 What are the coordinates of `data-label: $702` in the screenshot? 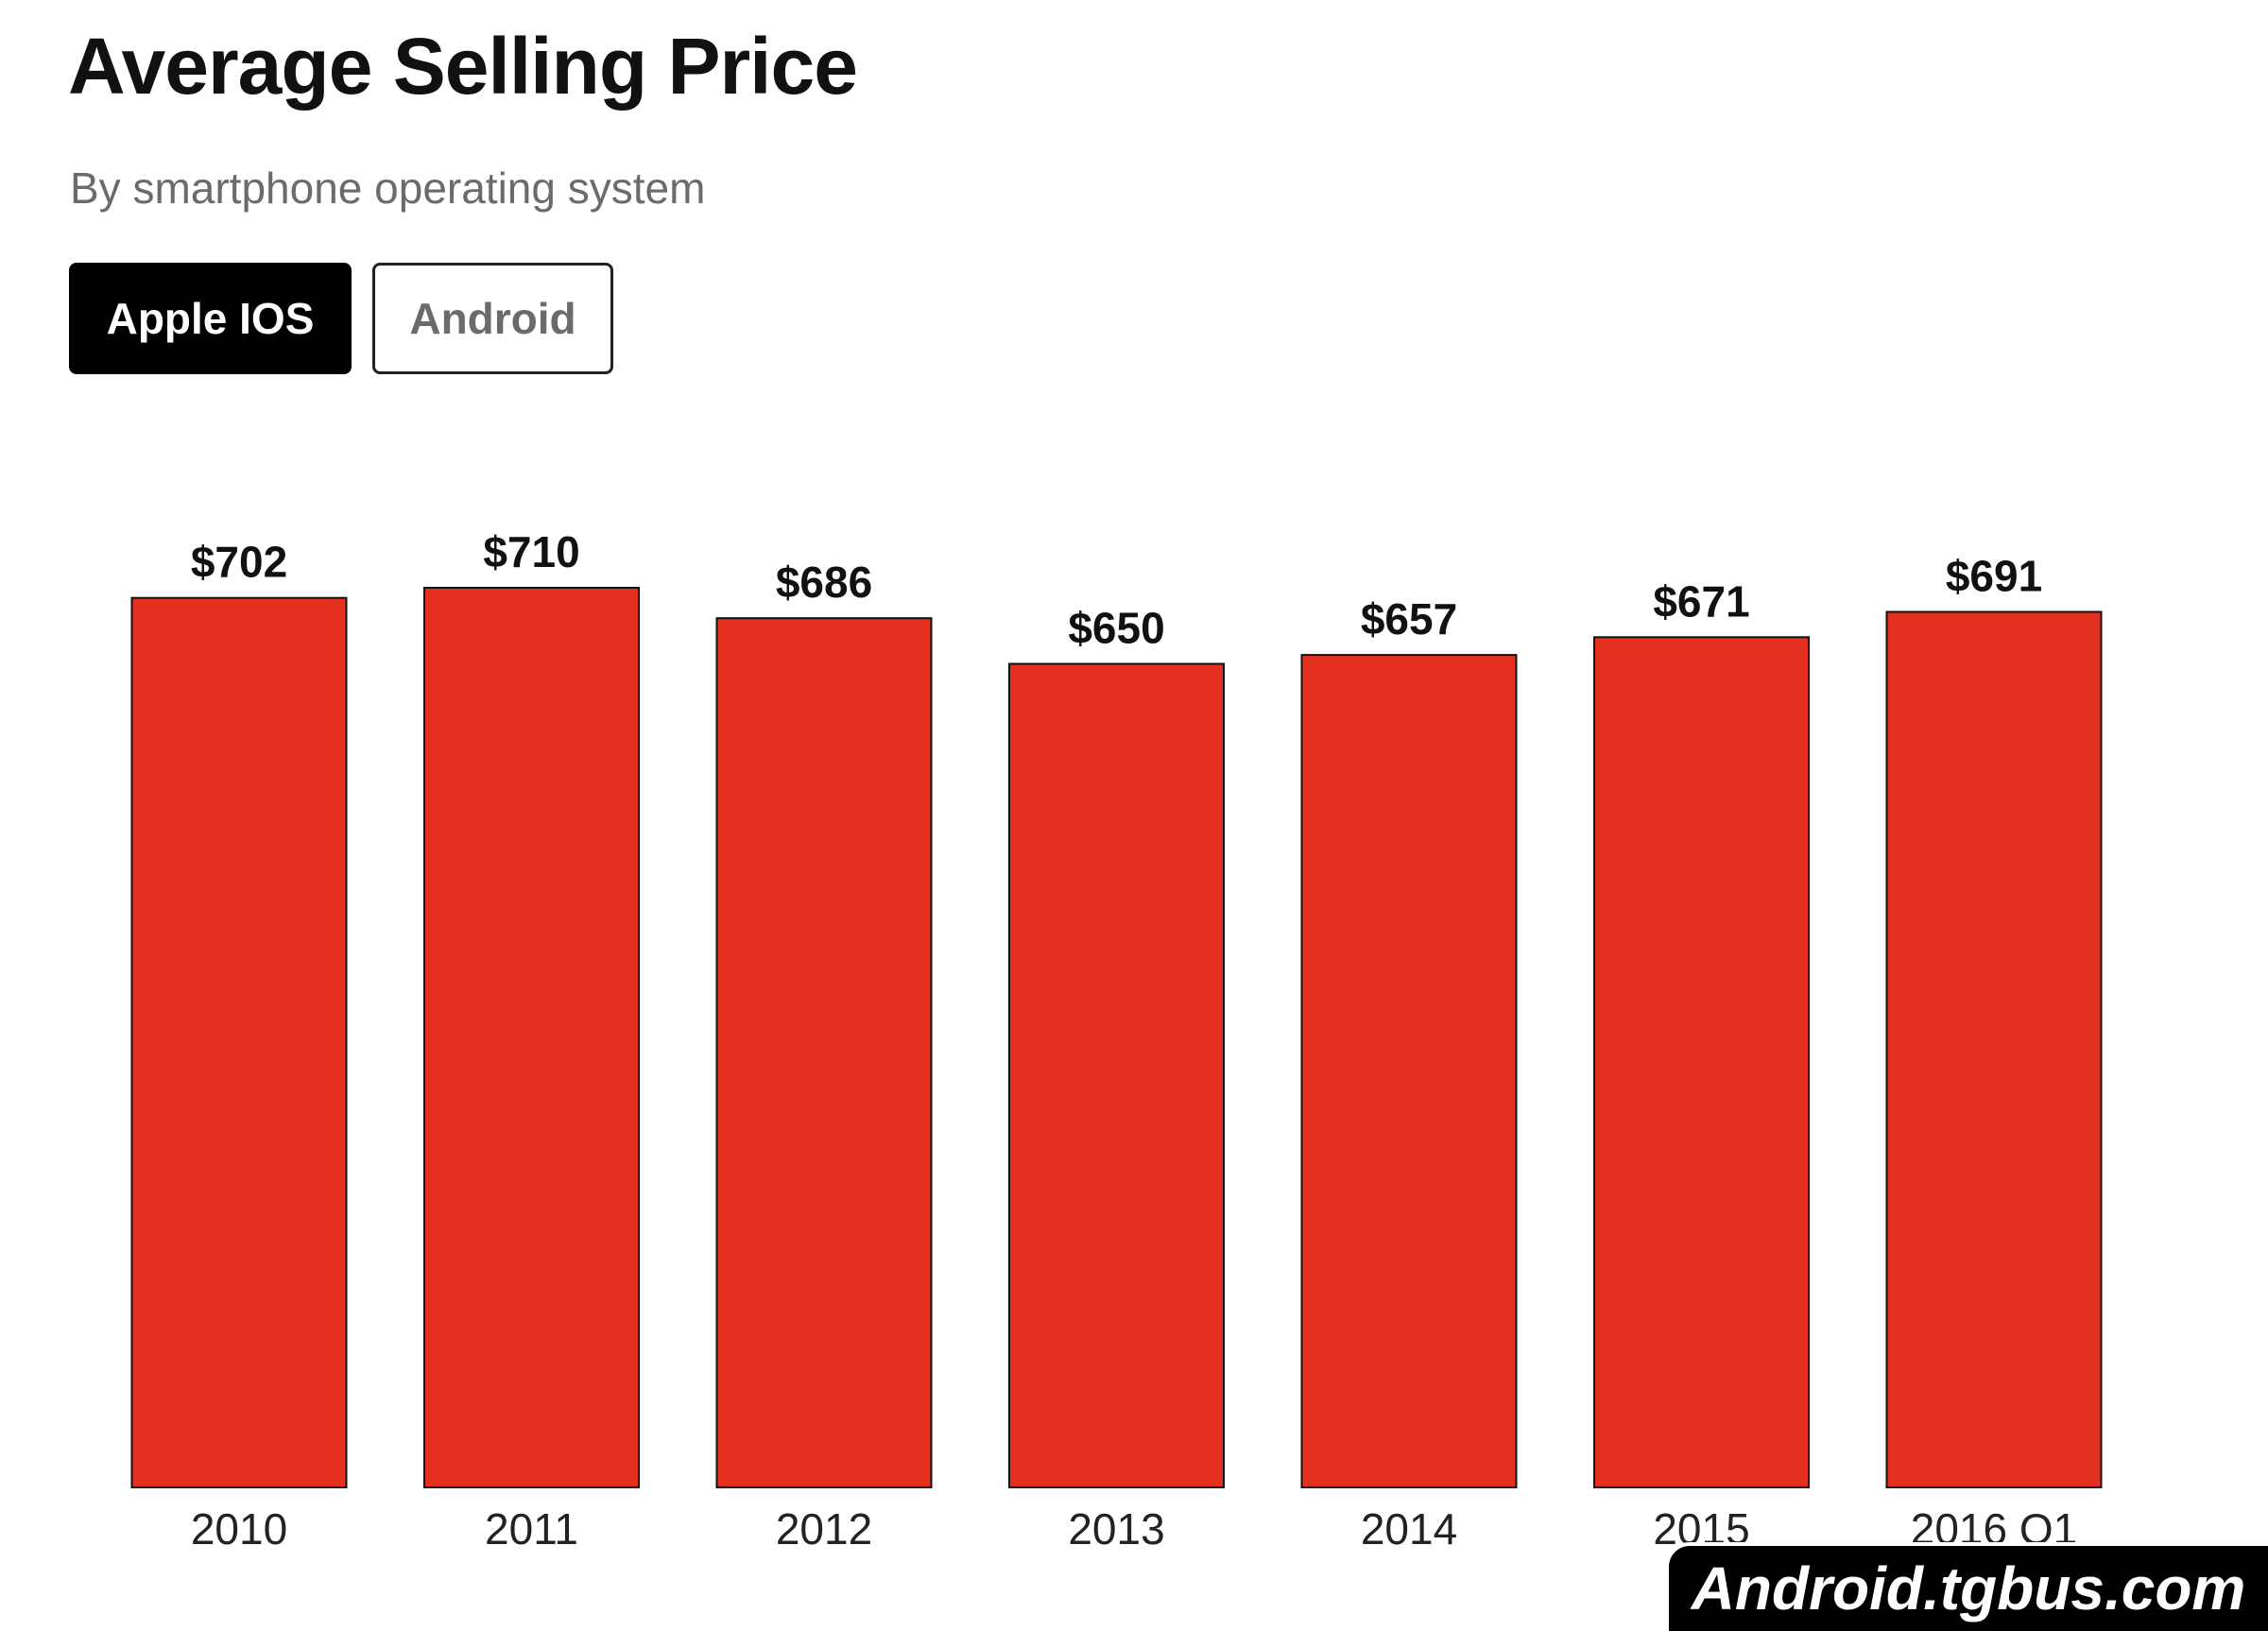 It's located at (239, 562).